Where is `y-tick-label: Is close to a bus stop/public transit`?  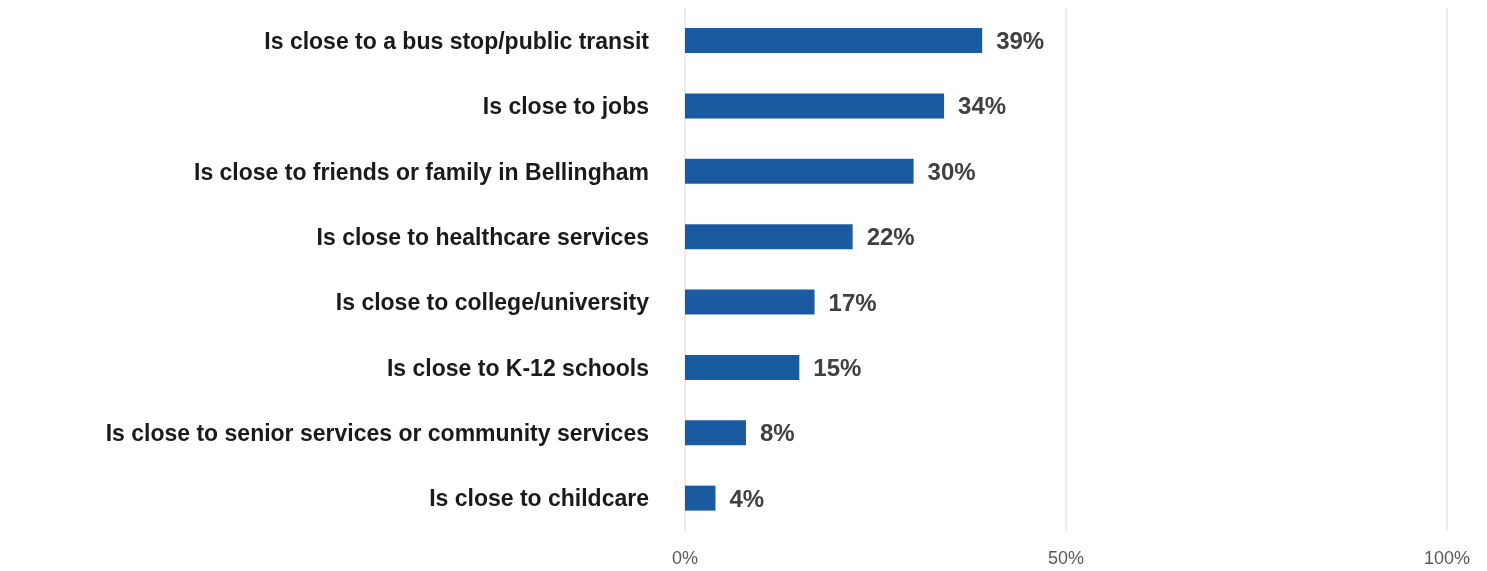
y-tick-label: Is close to a bus stop/public transit is located at coordinates (457, 40).